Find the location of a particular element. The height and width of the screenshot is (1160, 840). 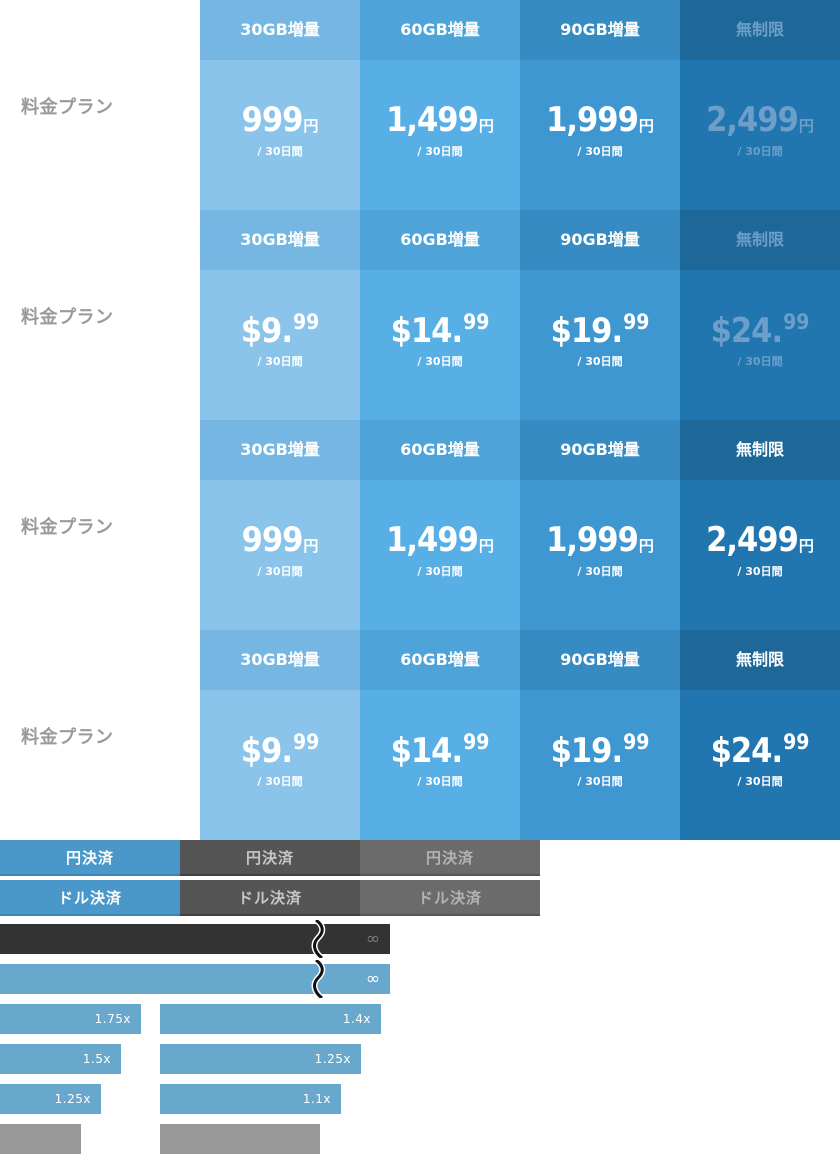

unlimited-bar-blue: ∞ is located at coordinates (195, 979).